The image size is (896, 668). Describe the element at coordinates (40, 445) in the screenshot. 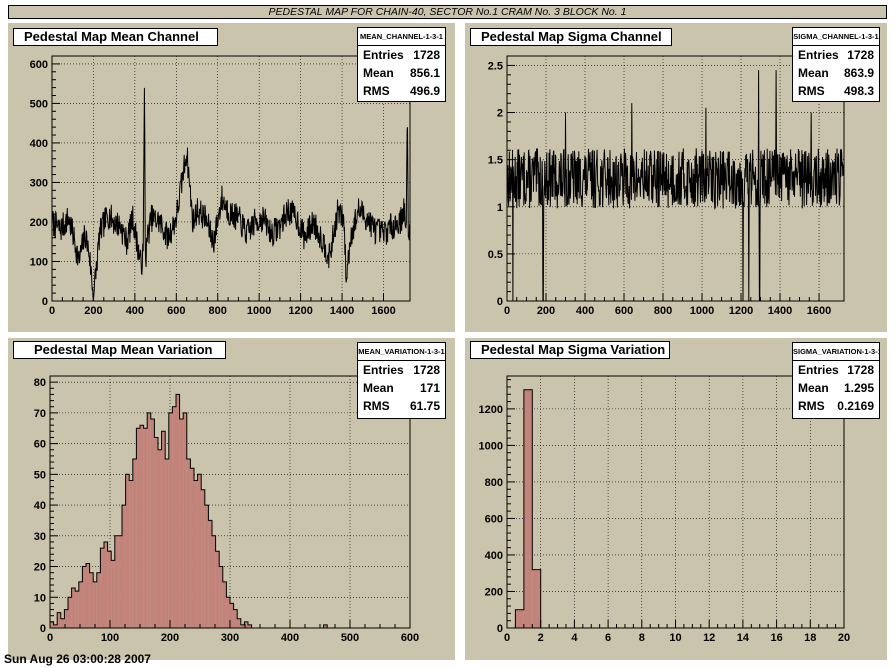

I see `y-tick-label: 60` at that location.